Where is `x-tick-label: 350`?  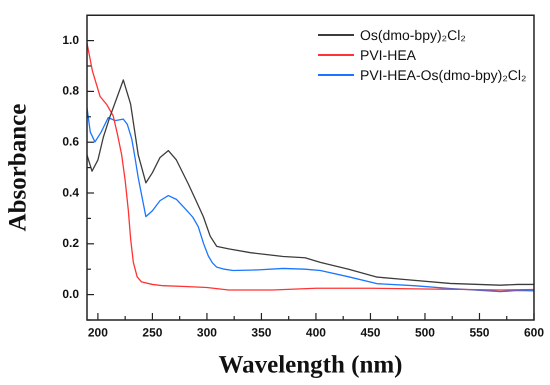
x-tick-label: 350 is located at coordinates (261, 333).